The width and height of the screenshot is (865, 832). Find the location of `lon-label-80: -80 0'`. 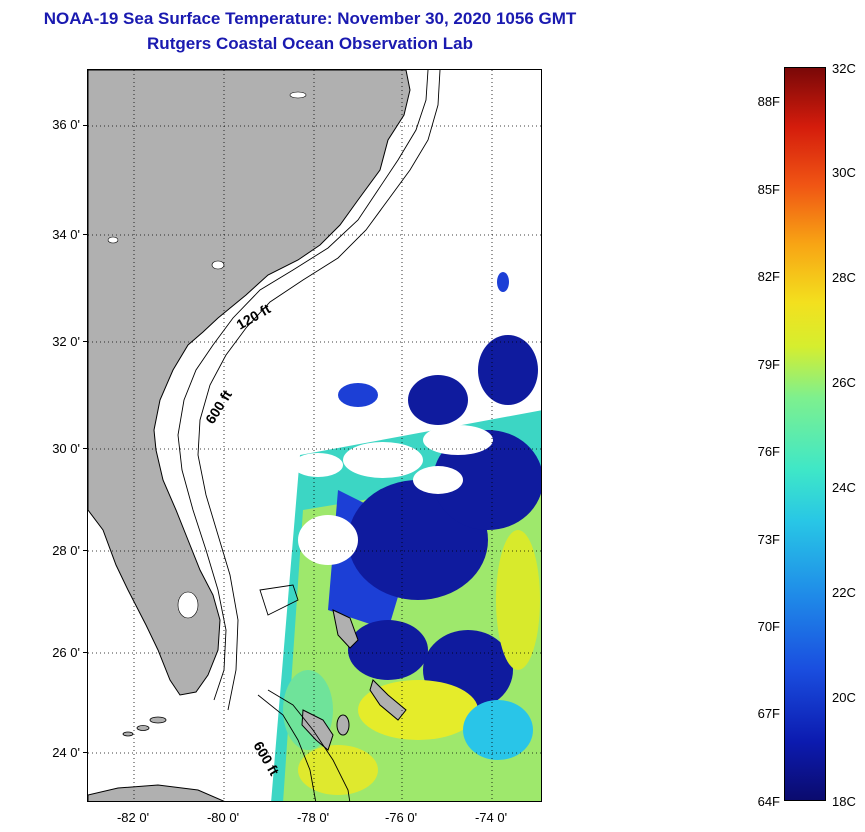

lon-label-80: -80 0' is located at coordinates (223, 817).